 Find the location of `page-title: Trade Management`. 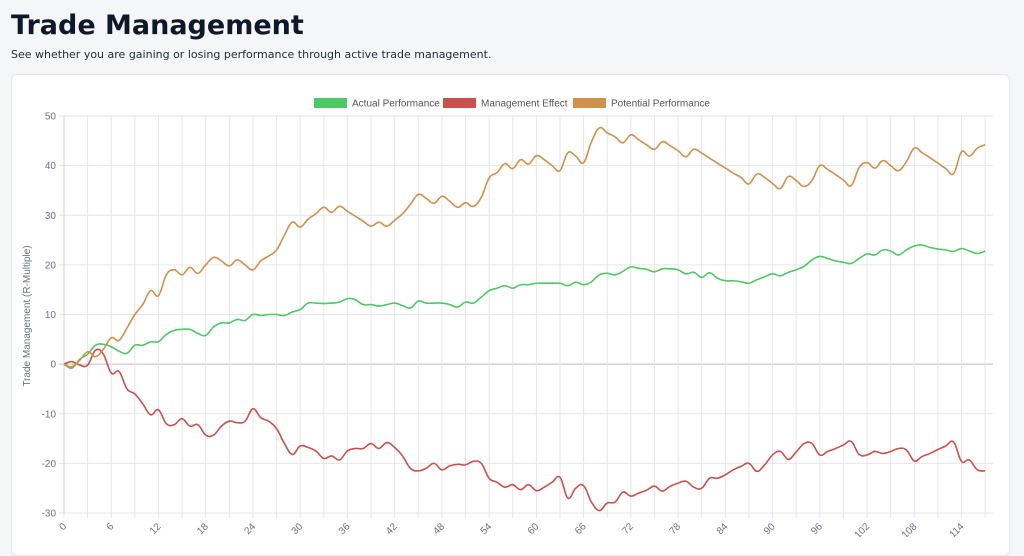

page-title: Trade Management is located at coordinates (157, 25).